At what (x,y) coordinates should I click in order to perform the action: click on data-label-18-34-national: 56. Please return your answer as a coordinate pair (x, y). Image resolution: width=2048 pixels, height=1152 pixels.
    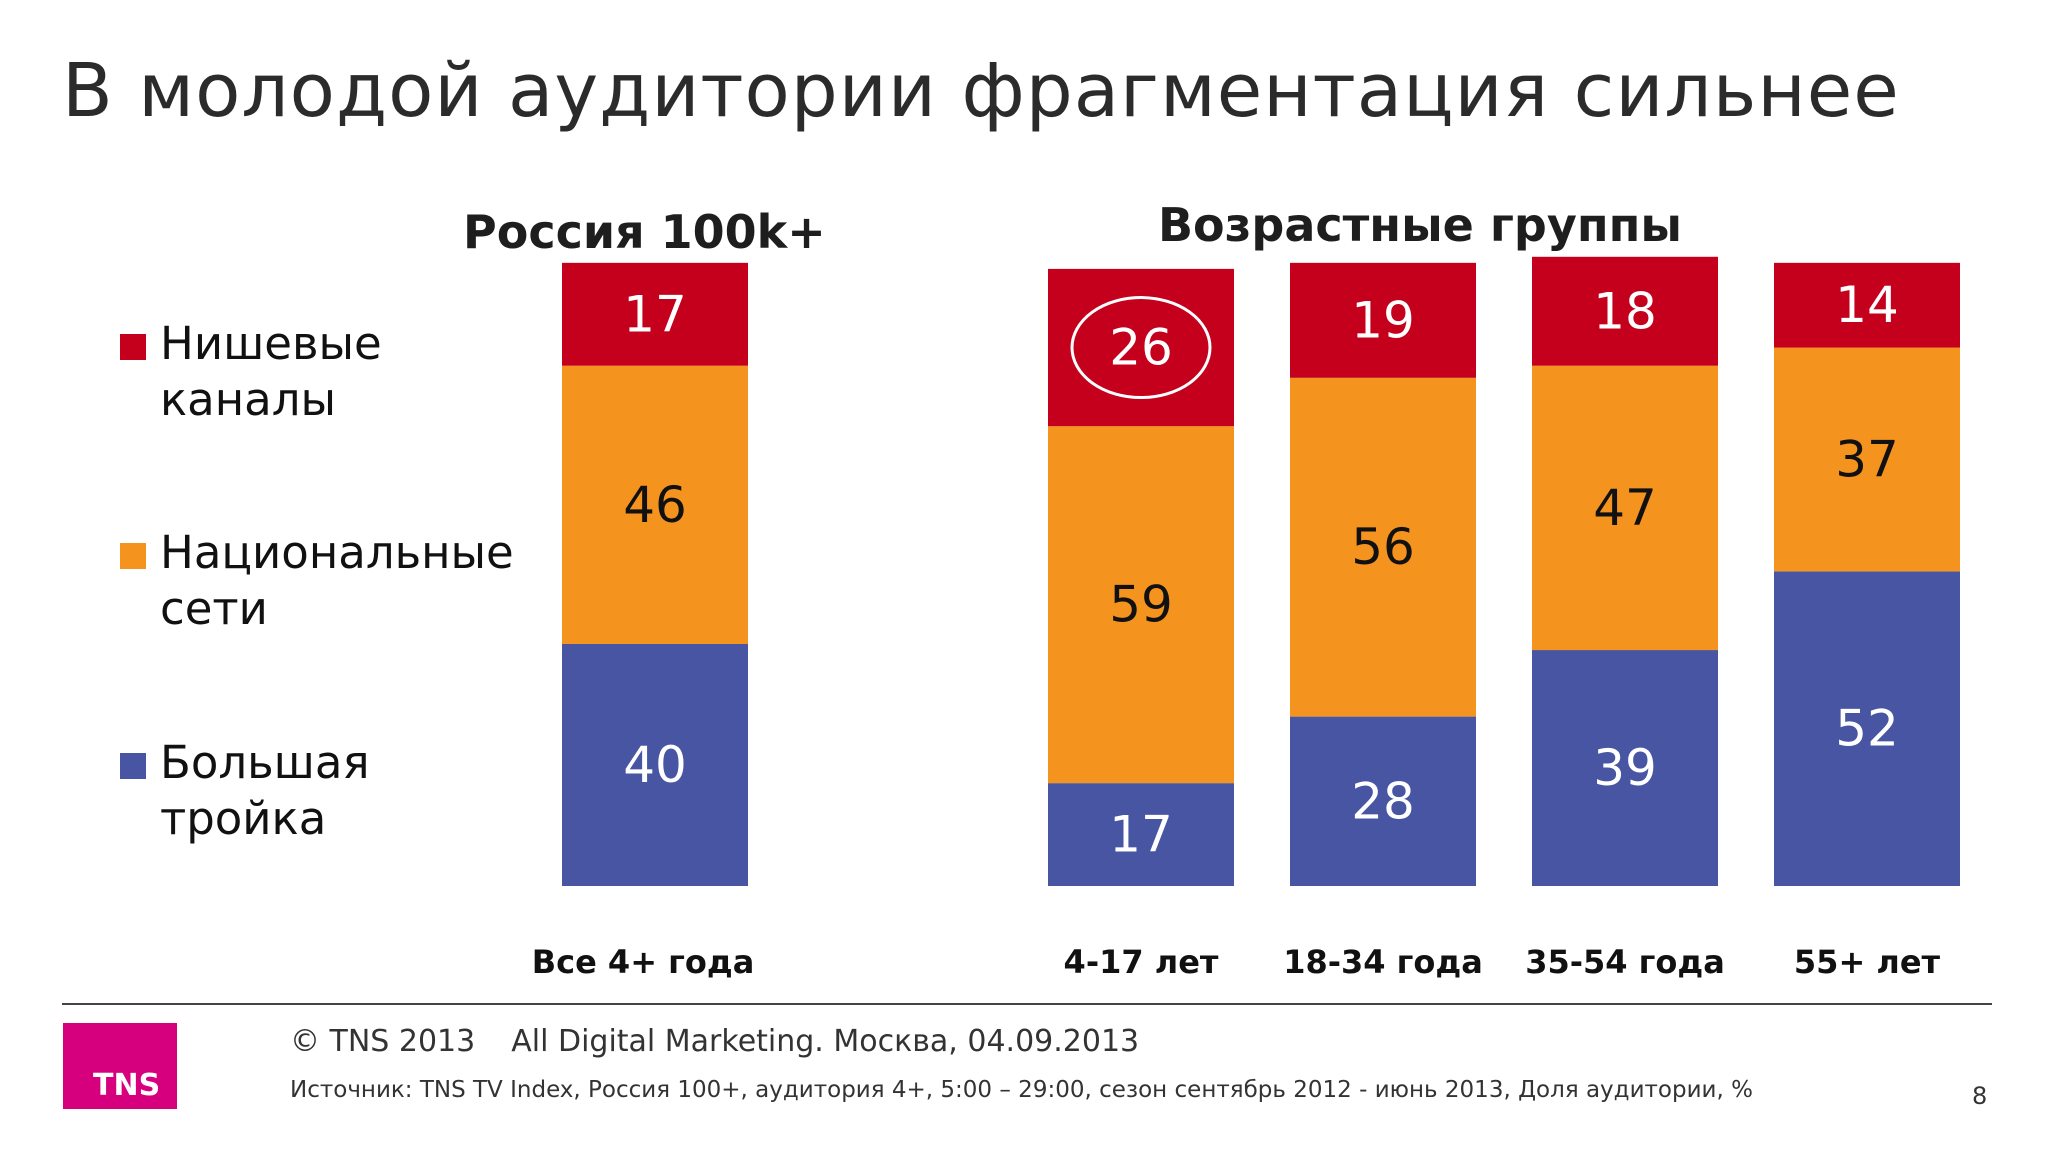
    Looking at the image, I should click on (1383, 547).